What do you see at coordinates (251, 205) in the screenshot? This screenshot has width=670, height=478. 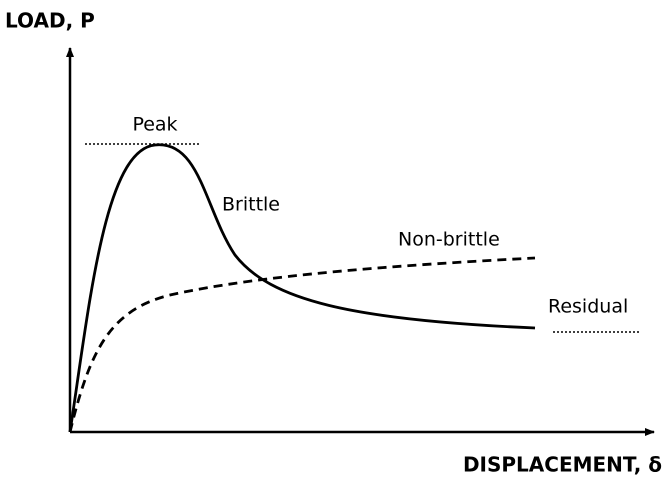 I see `brittle-label: Brittle` at bounding box center [251, 205].